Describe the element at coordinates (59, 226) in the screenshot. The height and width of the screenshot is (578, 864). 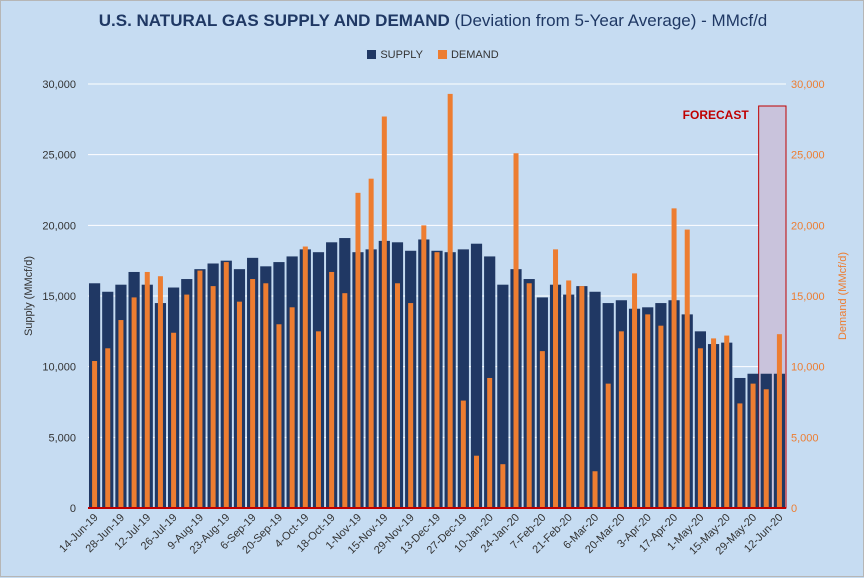
I see `y-tick-label: 20,000` at that location.